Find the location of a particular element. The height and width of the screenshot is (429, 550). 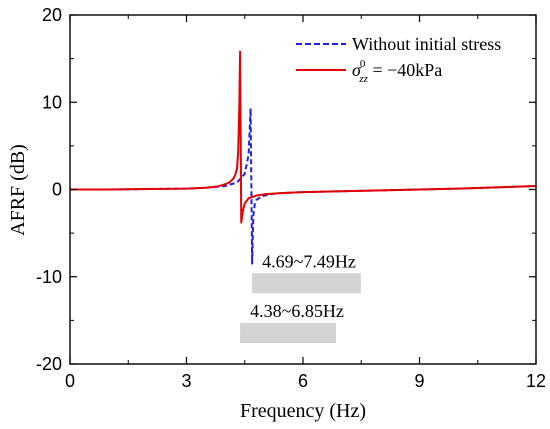

y-tick-label: -20 is located at coordinates (49, 364).